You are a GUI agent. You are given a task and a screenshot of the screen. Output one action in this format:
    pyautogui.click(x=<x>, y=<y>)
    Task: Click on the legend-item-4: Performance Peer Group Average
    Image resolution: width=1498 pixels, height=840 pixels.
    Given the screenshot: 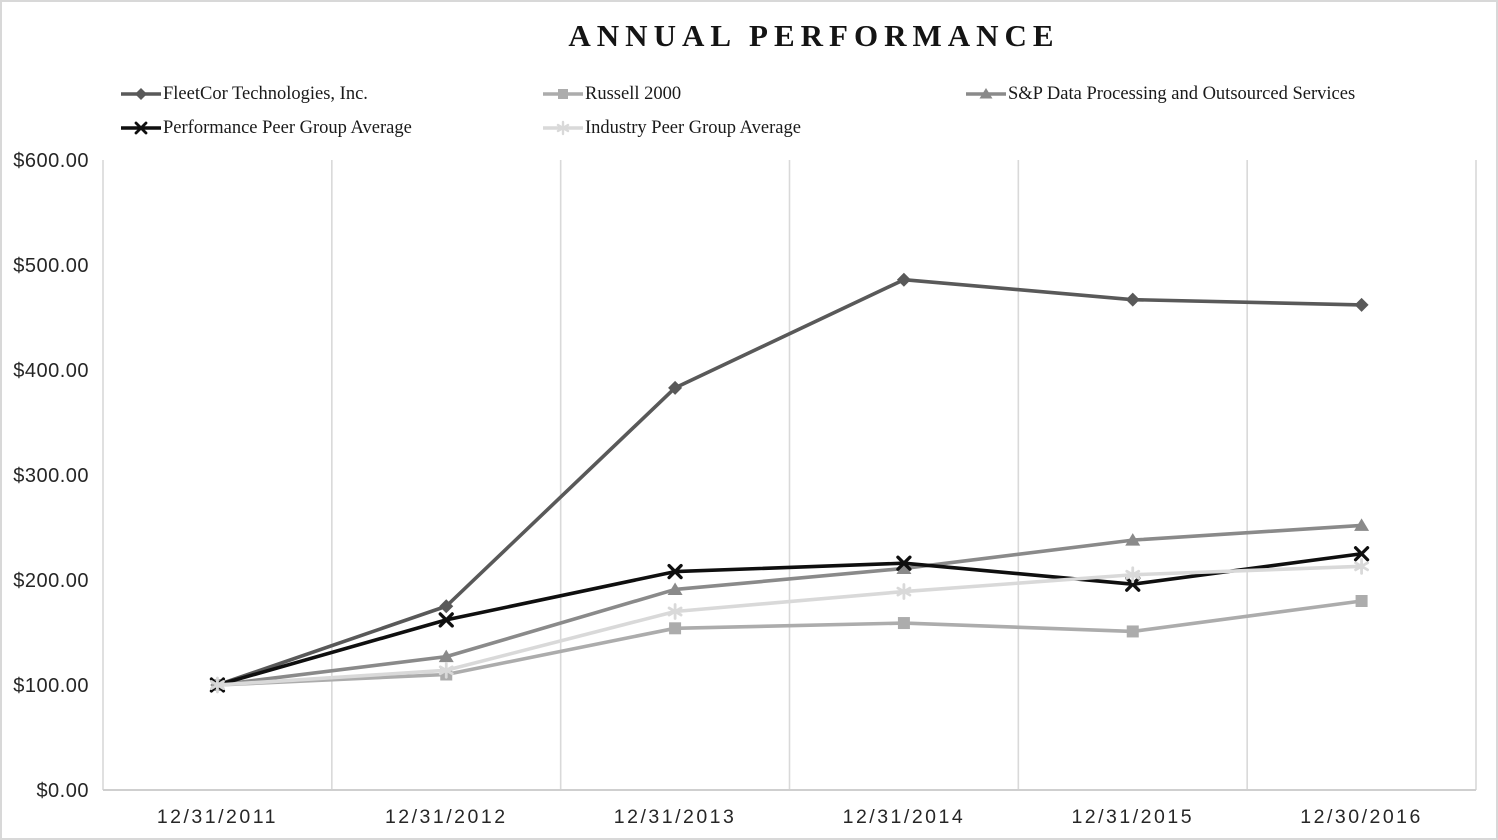 What is the action you would take?
    pyautogui.click(x=266, y=128)
    